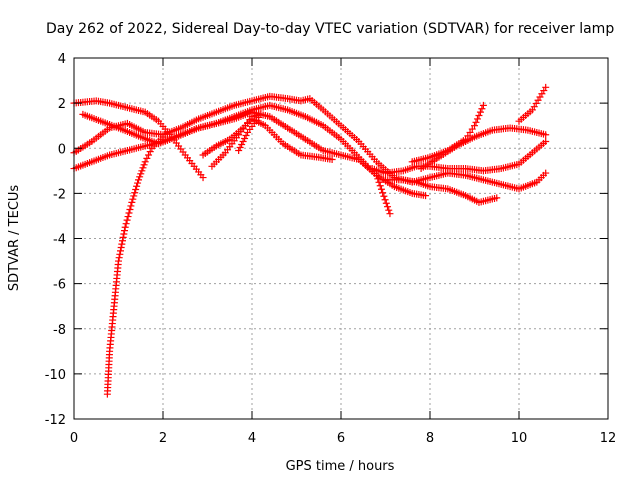  I want to click on y-tick-label: -4, so click(59, 240).